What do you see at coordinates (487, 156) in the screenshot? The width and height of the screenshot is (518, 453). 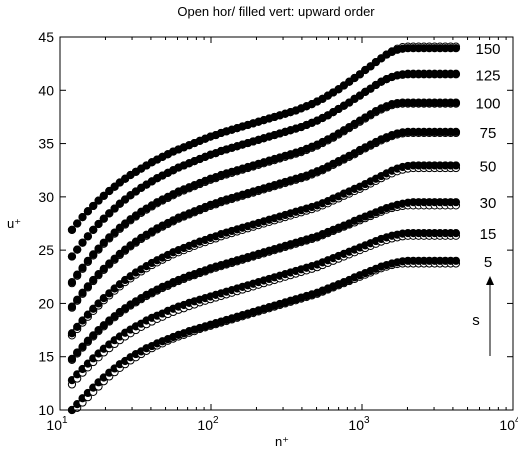 I see `series-labels: 5 15 30 50 75 100 125 150` at bounding box center [487, 156].